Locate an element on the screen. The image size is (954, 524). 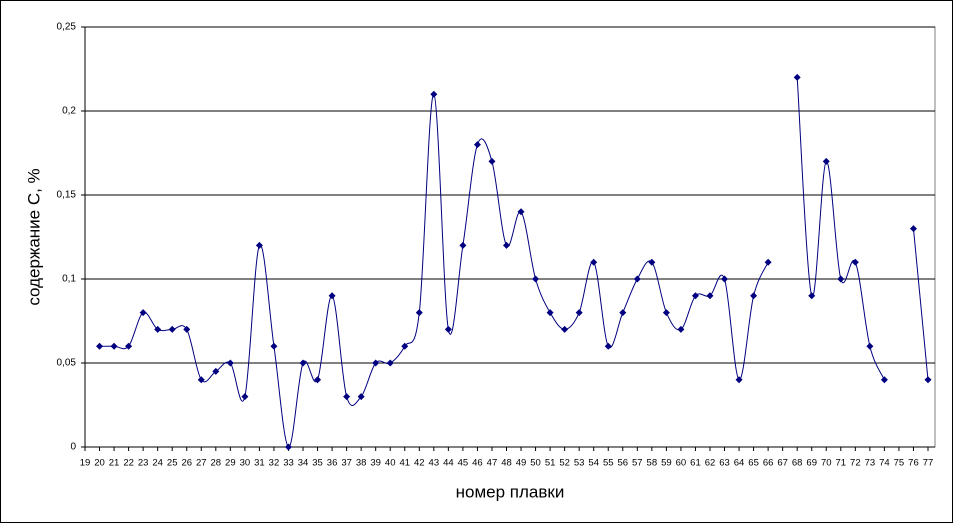
x-tick-label: 29 is located at coordinates (230, 463).